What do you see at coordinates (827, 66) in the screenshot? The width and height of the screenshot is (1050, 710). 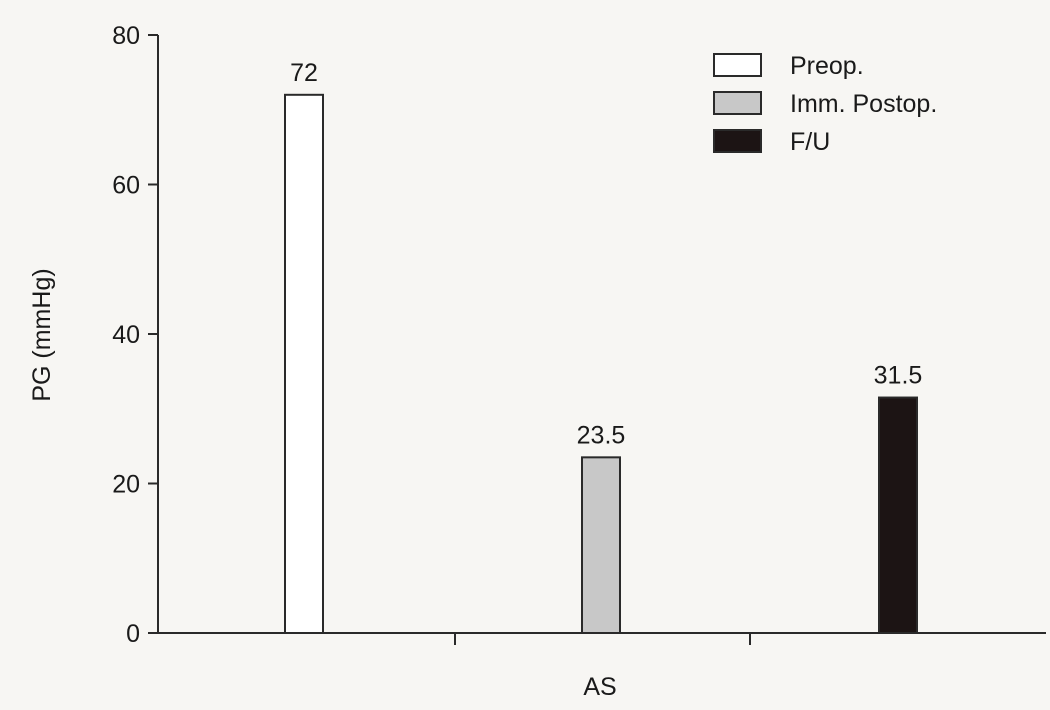 I see `legend-label: Preop.` at bounding box center [827, 66].